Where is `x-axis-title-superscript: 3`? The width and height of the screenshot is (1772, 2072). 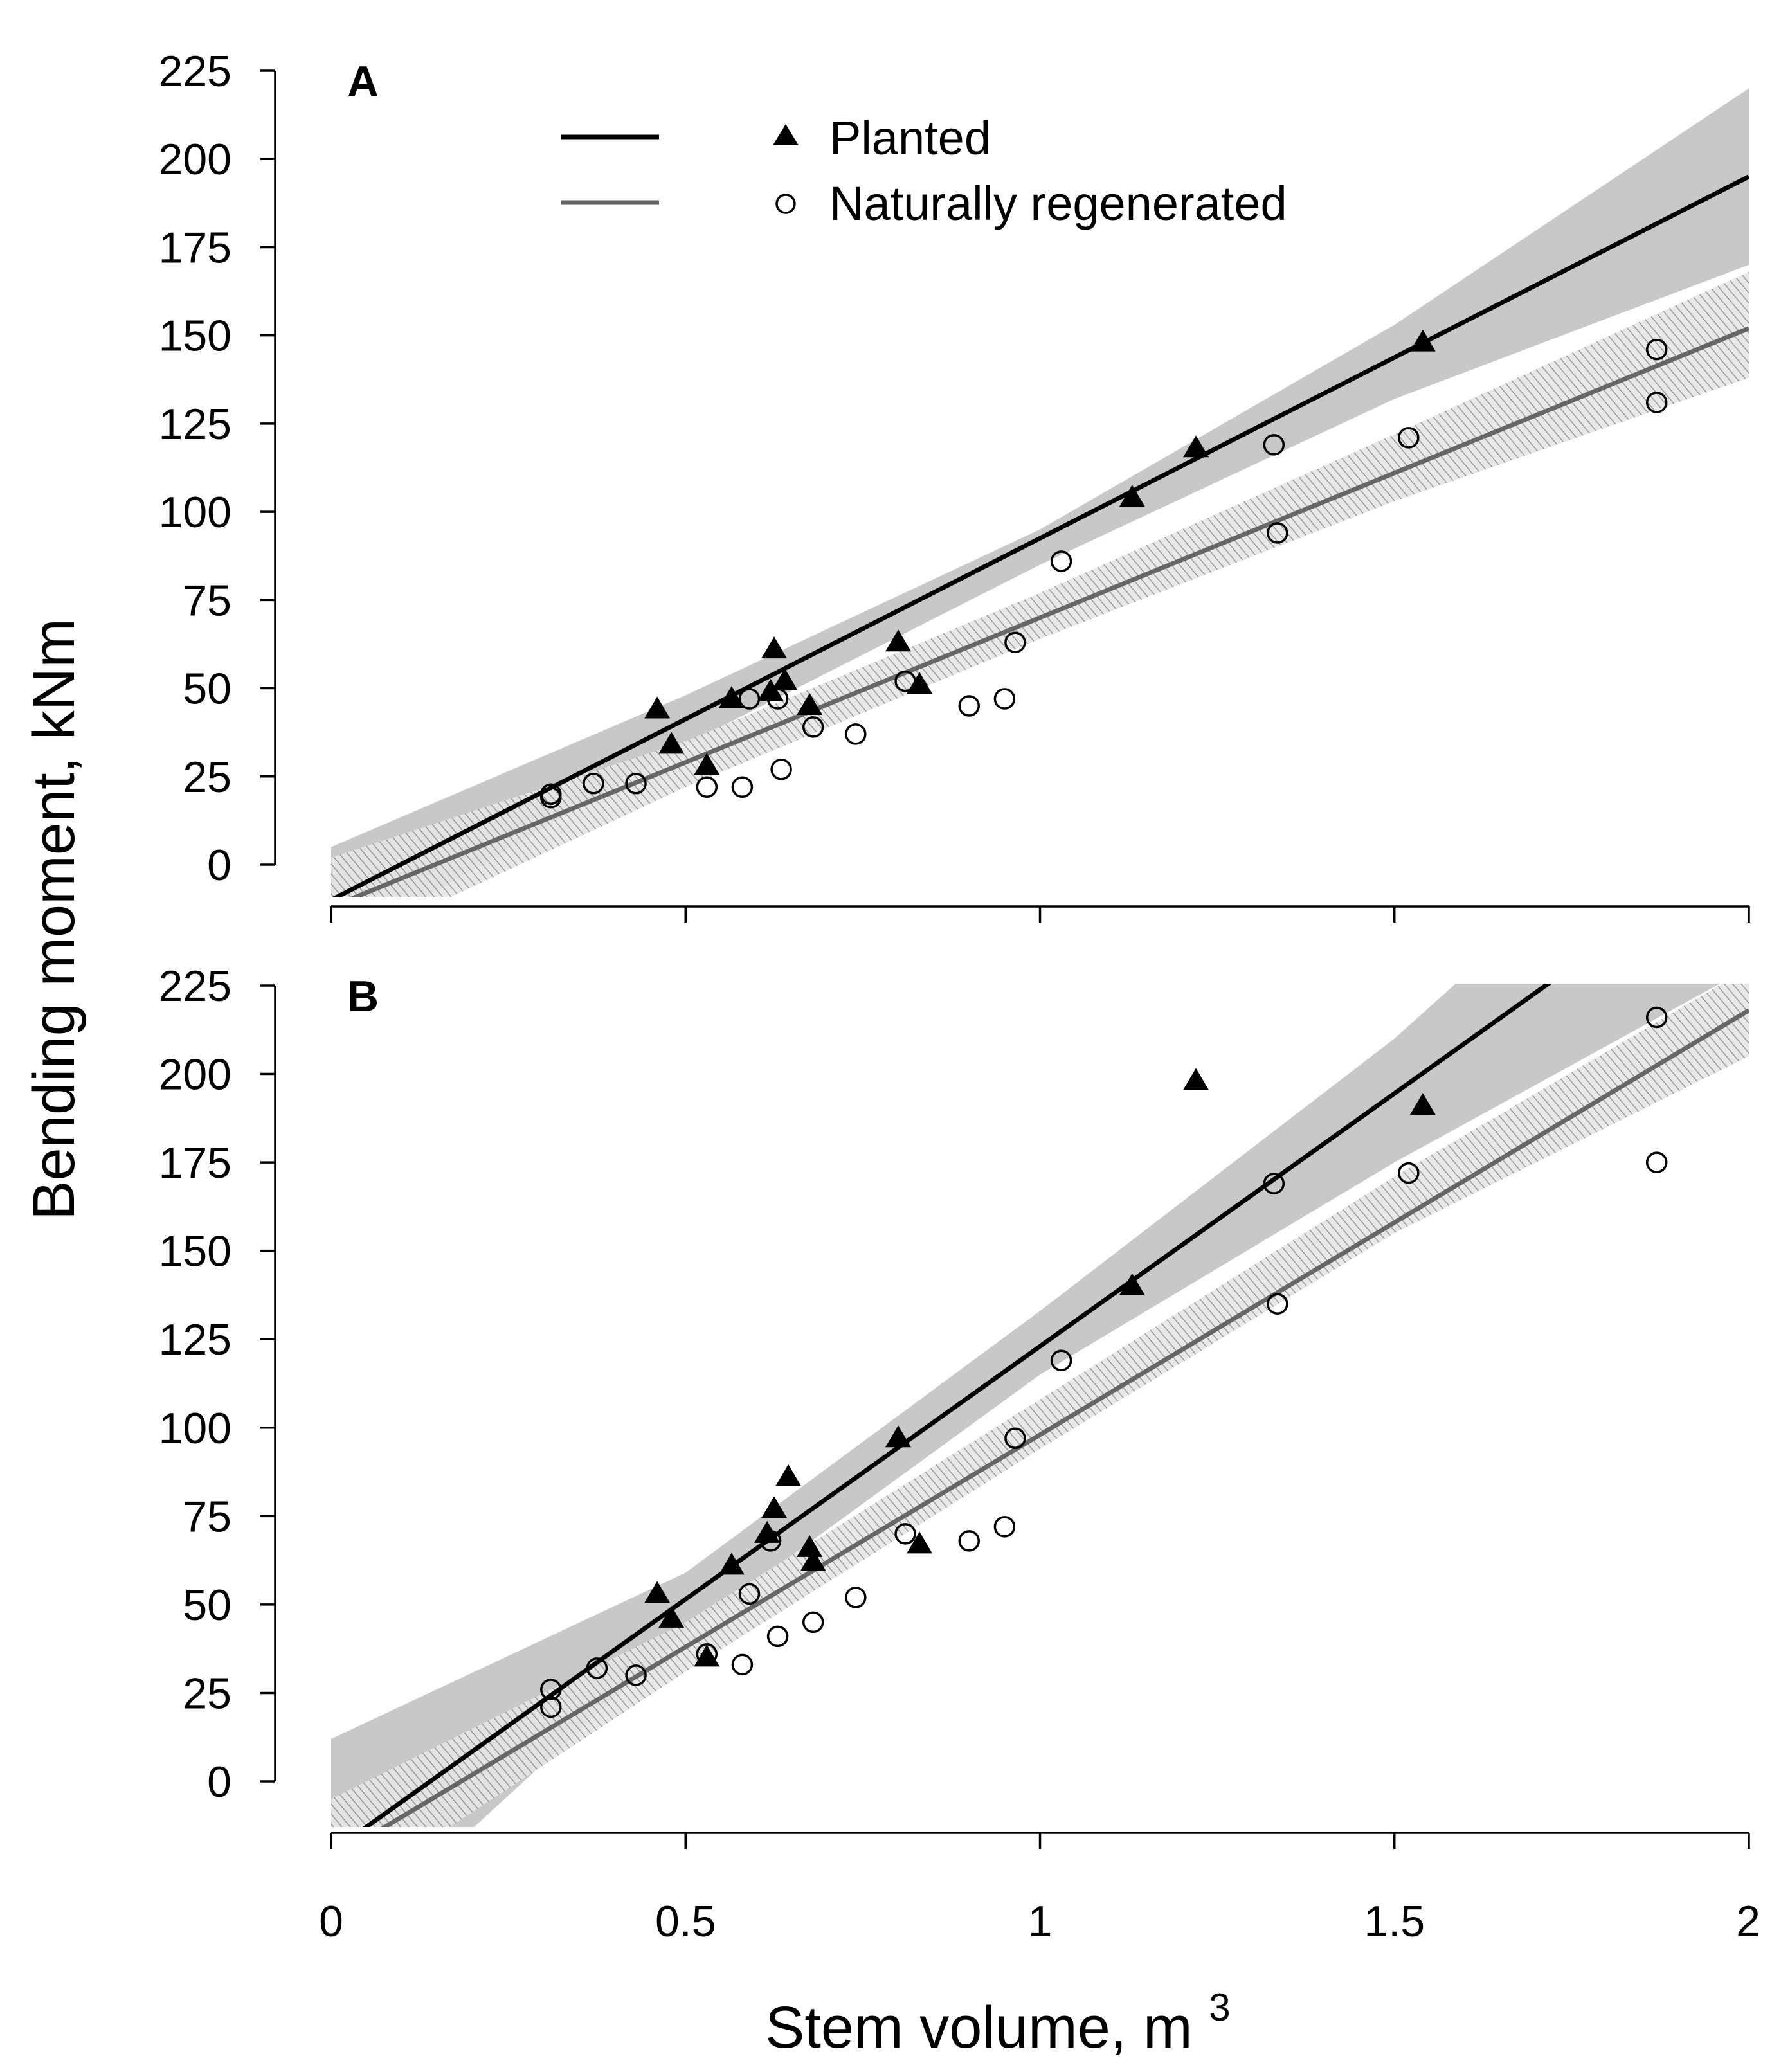
x-axis-title-superscript: 3 is located at coordinates (1219, 2007).